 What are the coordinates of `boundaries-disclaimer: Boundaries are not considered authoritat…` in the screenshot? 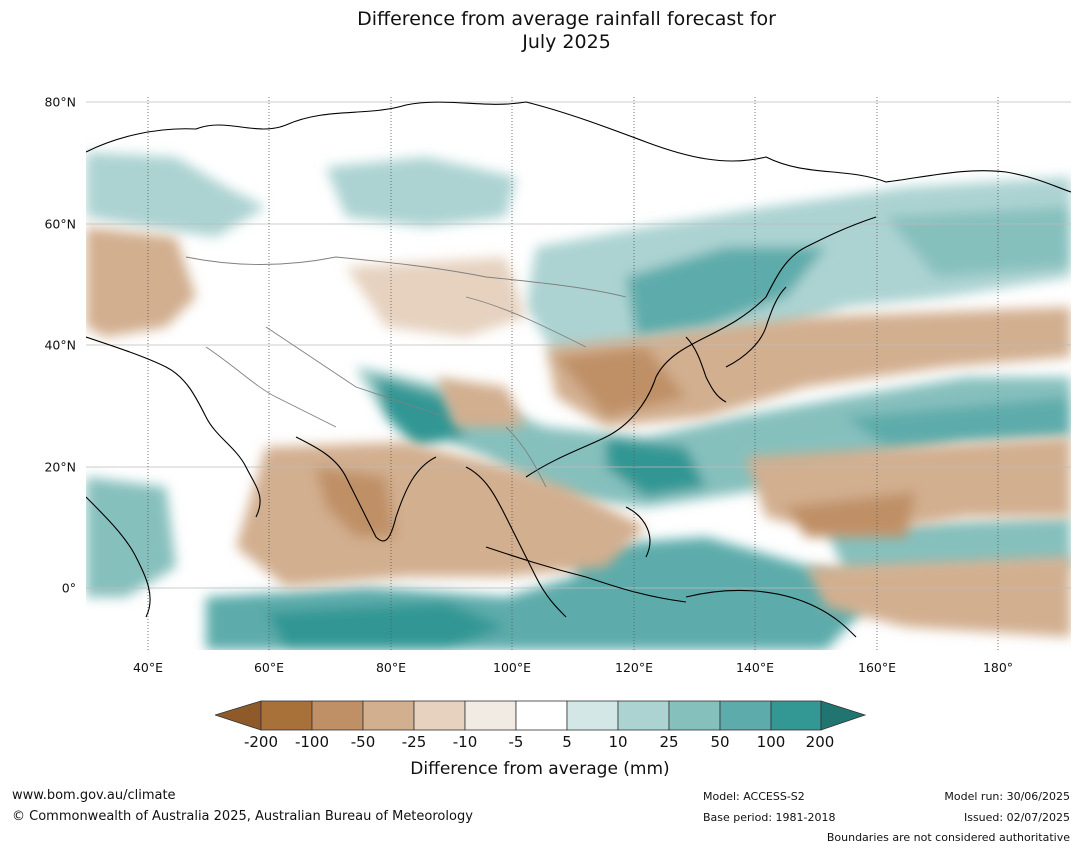 It's located at (948, 837).